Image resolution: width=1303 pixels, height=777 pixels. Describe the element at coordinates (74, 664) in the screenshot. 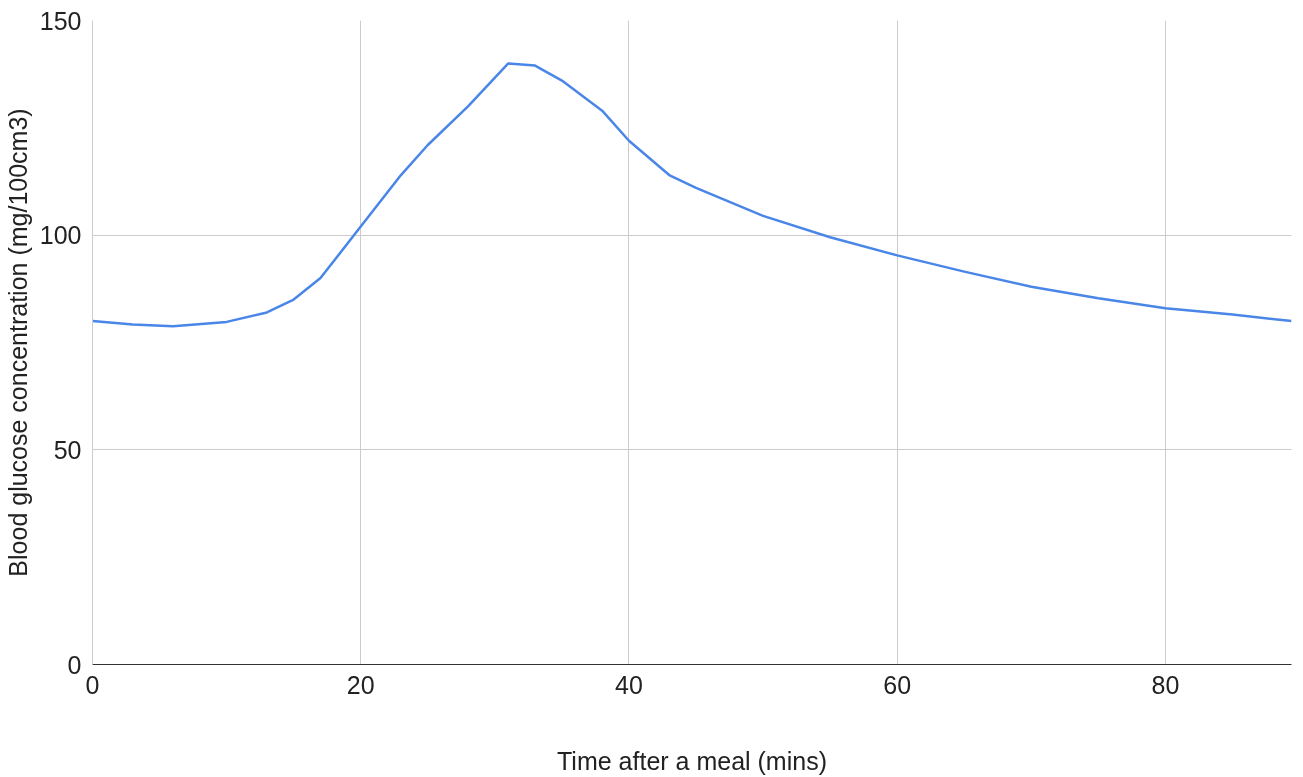

I see `y-tick-label: 0` at that location.